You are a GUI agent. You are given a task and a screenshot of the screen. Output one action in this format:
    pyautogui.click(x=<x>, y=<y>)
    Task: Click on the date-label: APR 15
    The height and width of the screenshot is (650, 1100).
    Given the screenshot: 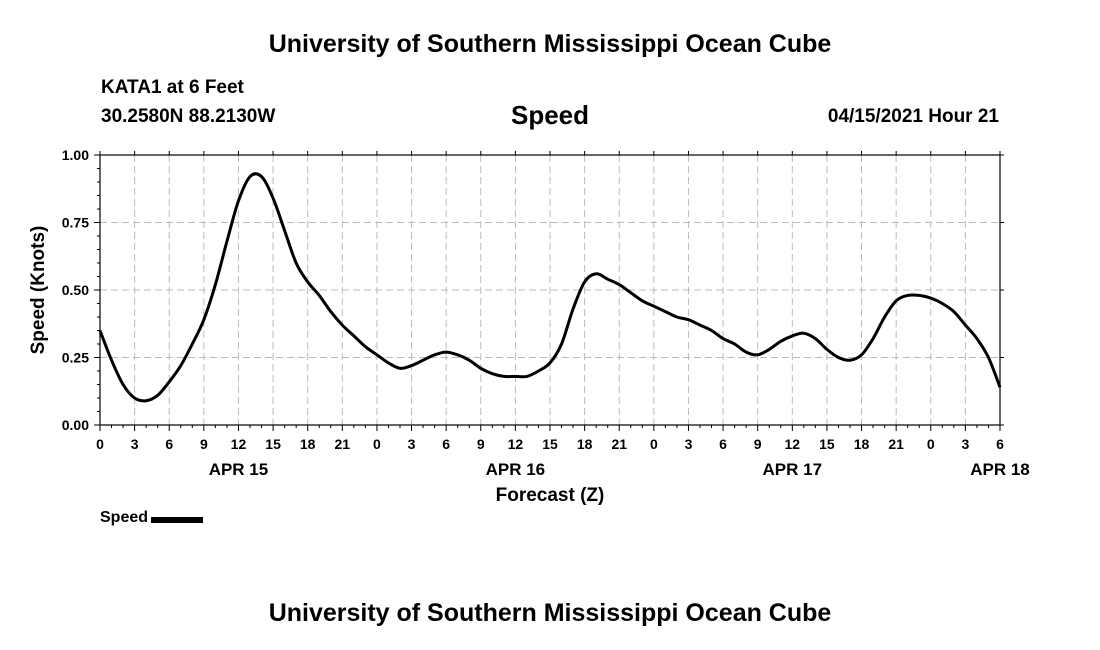 What is the action you would take?
    pyautogui.click(x=239, y=469)
    